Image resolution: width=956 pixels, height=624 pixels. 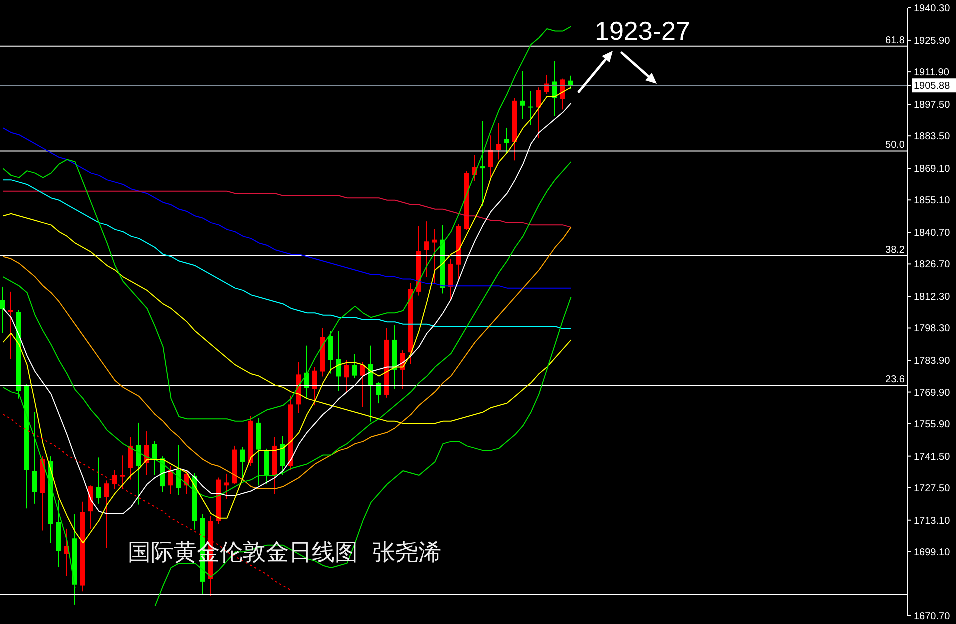 I want to click on y-tick-label: 1911.90, so click(x=932, y=73).